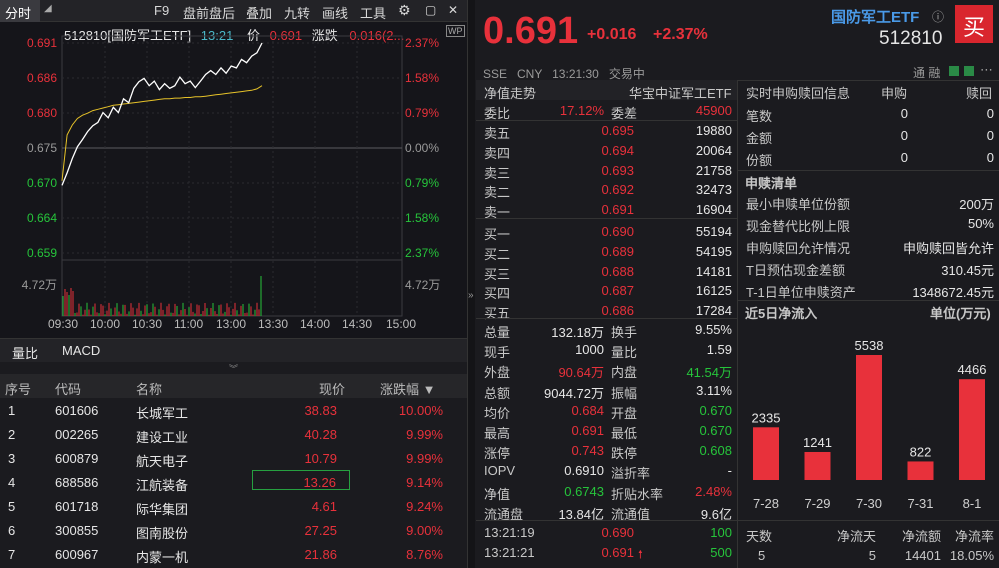  I want to click on list-row-value: 申购赎回皆允许, so click(948, 248).